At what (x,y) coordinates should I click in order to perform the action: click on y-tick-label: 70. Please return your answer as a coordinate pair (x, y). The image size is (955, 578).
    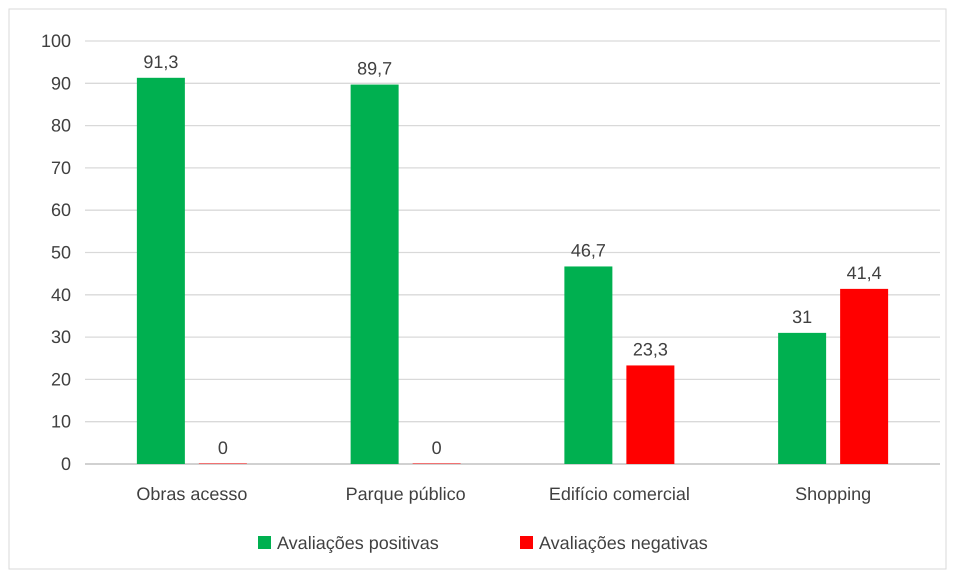
    Looking at the image, I should click on (60, 168).